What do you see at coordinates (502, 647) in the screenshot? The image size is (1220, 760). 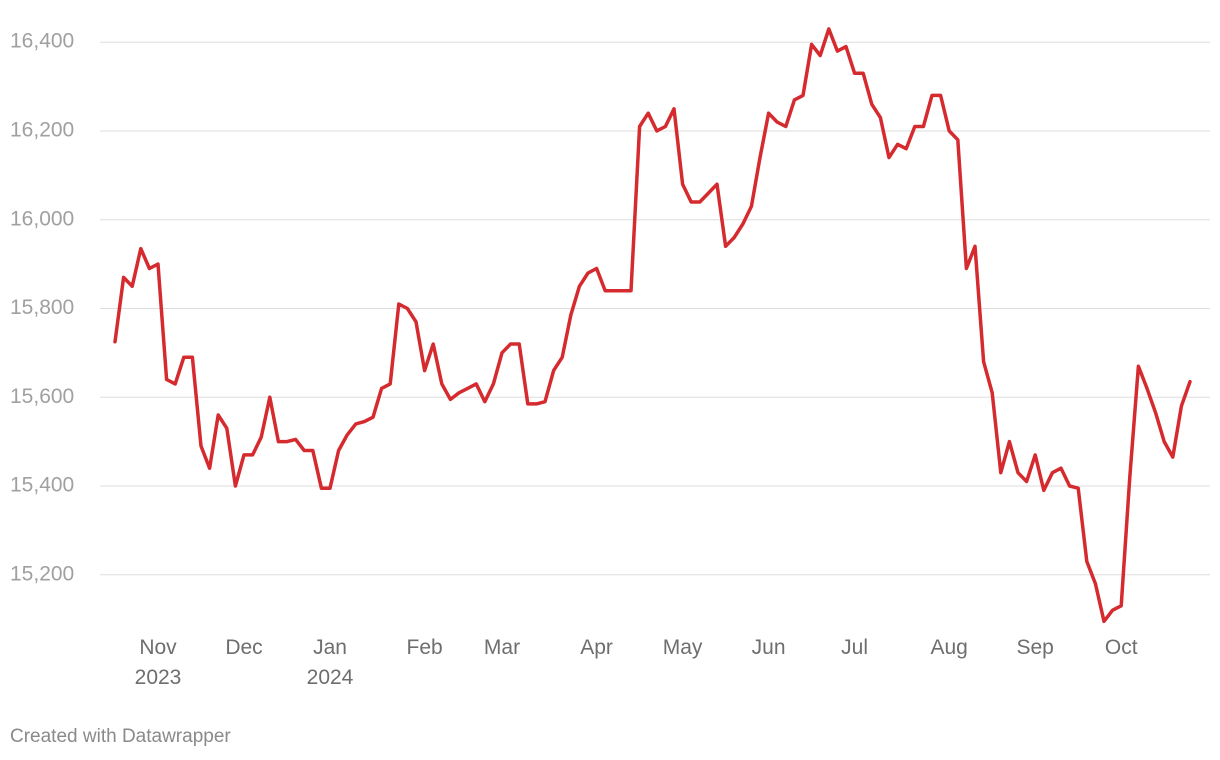 I see `x-tick-label: Mar` at bounding box center [502, 647].